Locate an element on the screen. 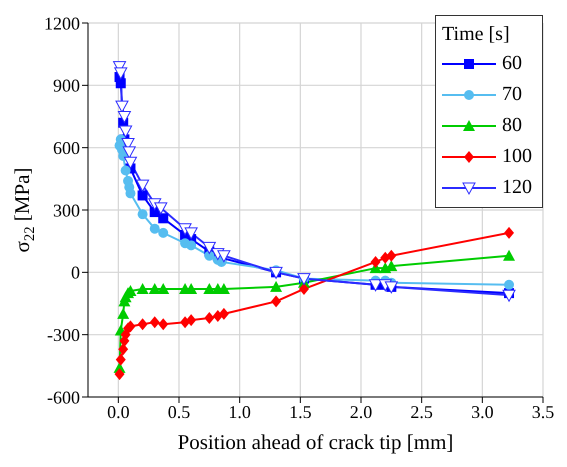 This screenshot has height=467, width=567. y-tick-label: 300 is located at coordinates (66, 210).